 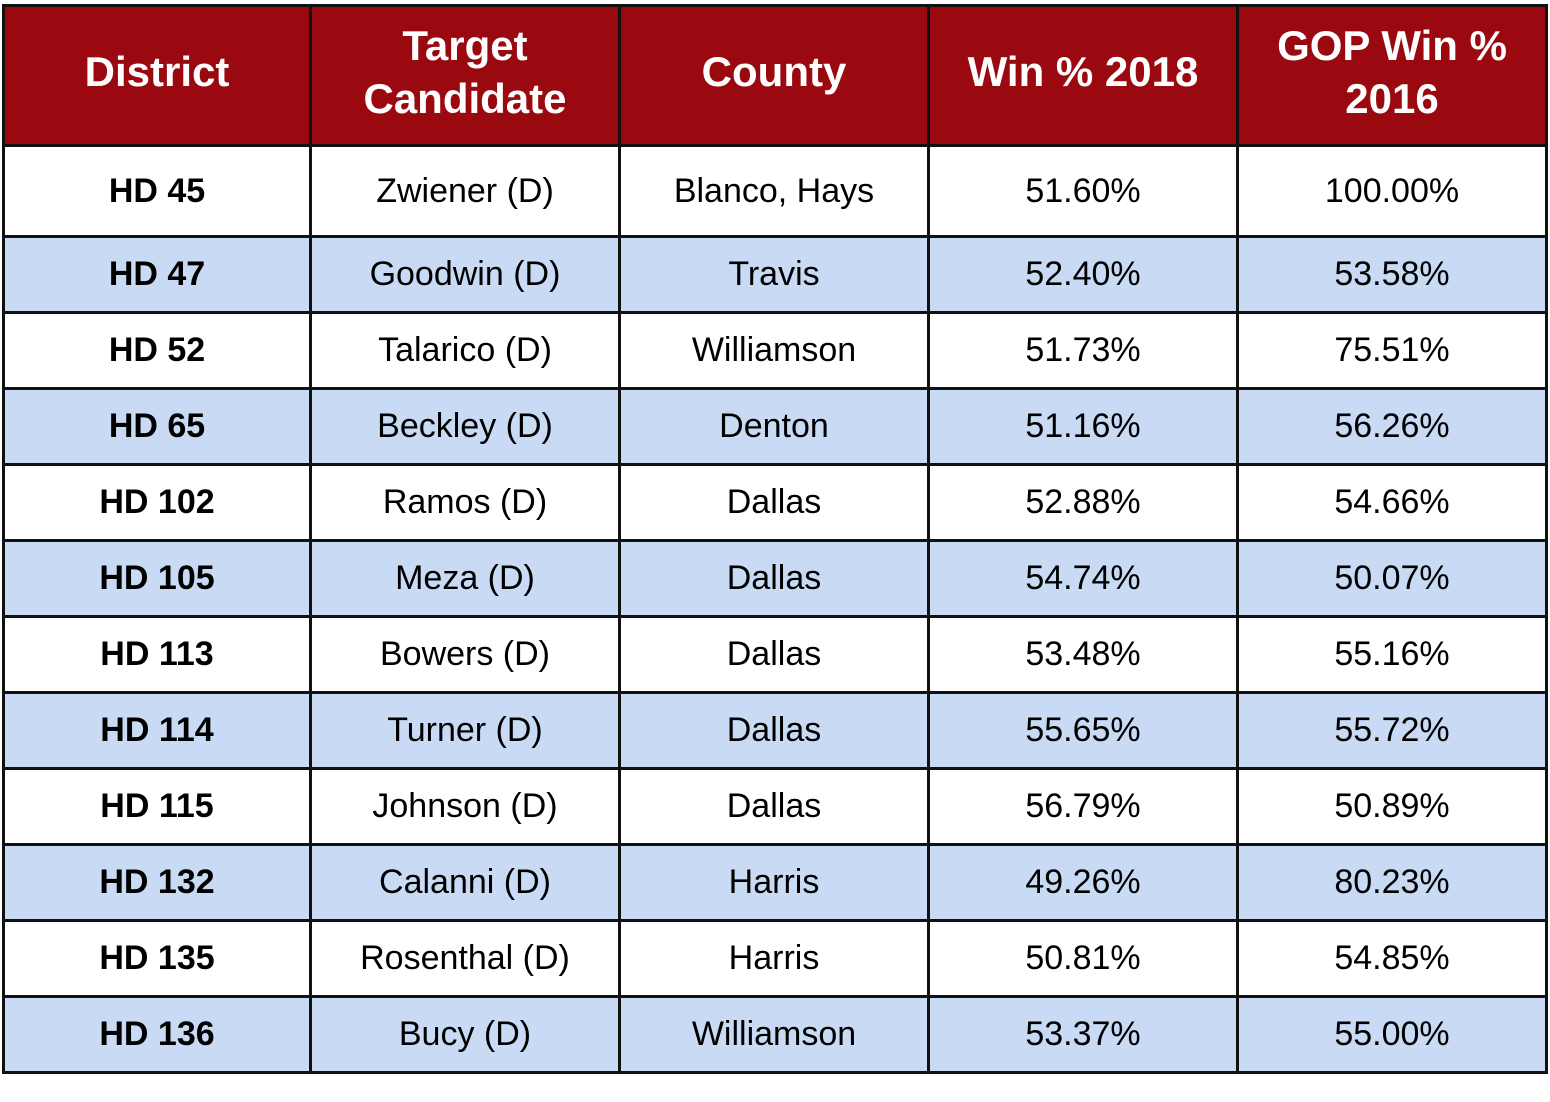 I want to click on district-cell: HD 115, so click(x=157, y=806).